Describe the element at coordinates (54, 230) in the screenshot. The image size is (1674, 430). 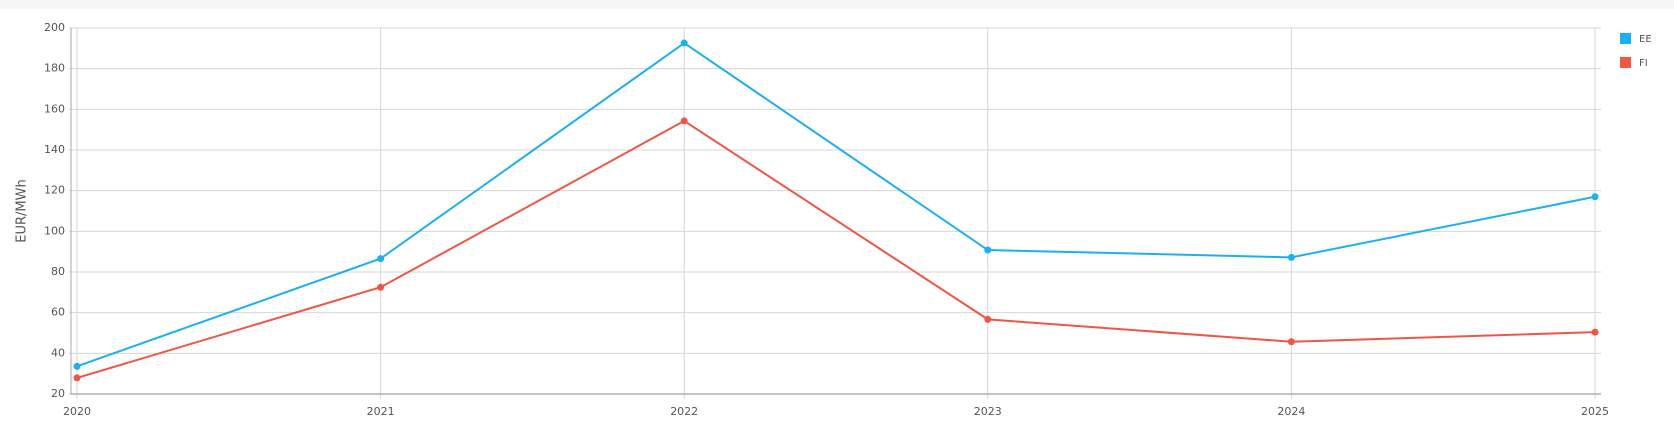
I see `y-tick-label: 100` at that location.